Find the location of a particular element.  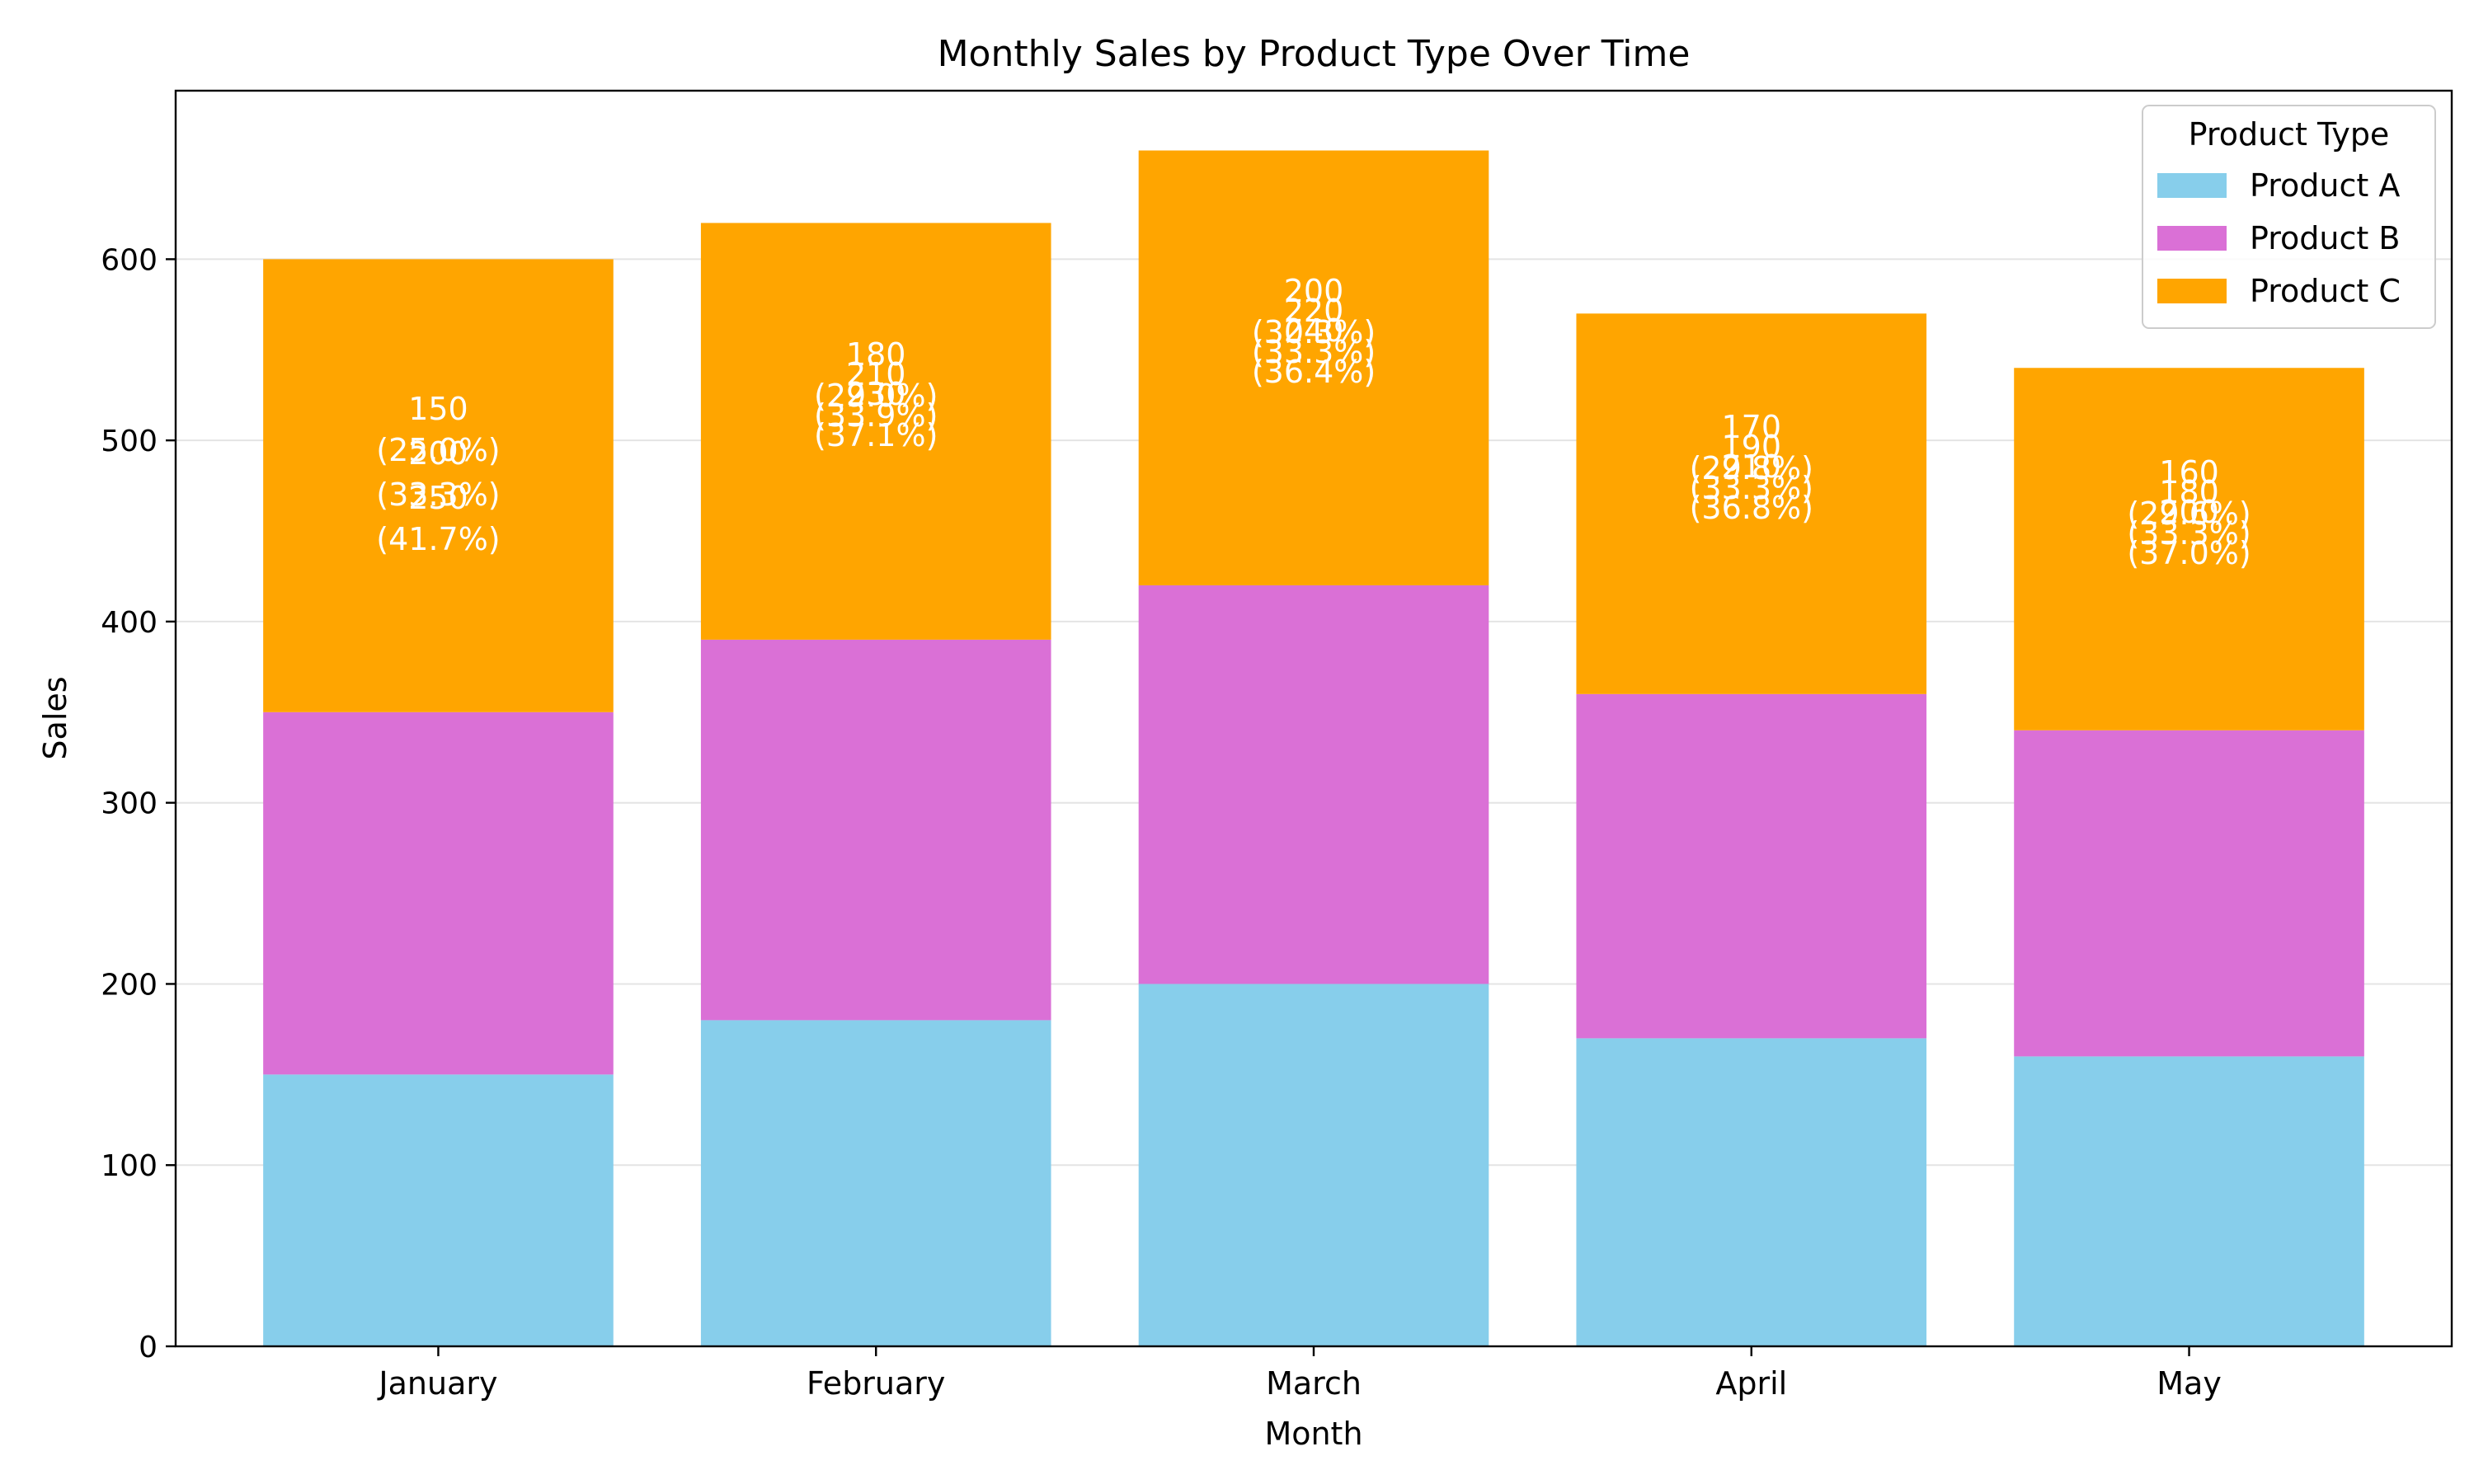

legend-entry: Product A is located at coordinates (2325, 185).